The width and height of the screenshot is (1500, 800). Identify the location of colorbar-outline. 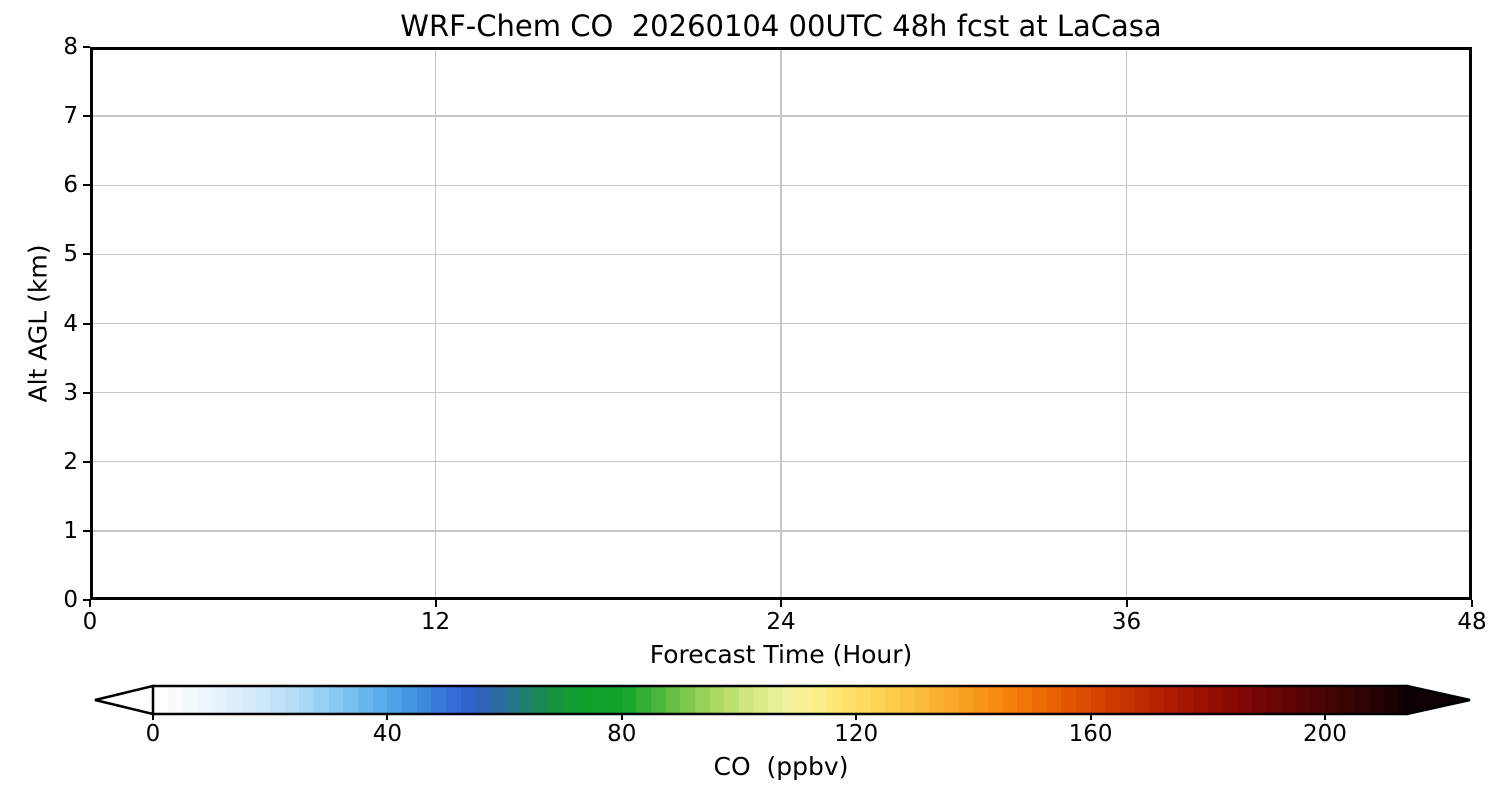
(782, 700).